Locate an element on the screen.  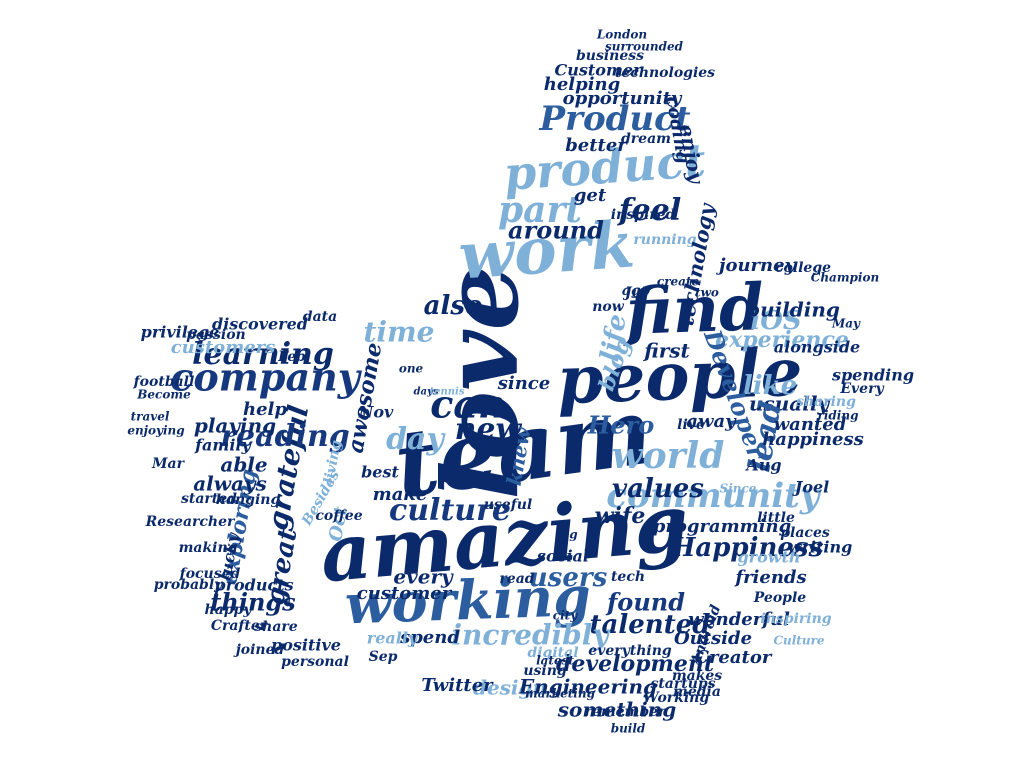
cloud-word: also is located at coordinates (453, 306).